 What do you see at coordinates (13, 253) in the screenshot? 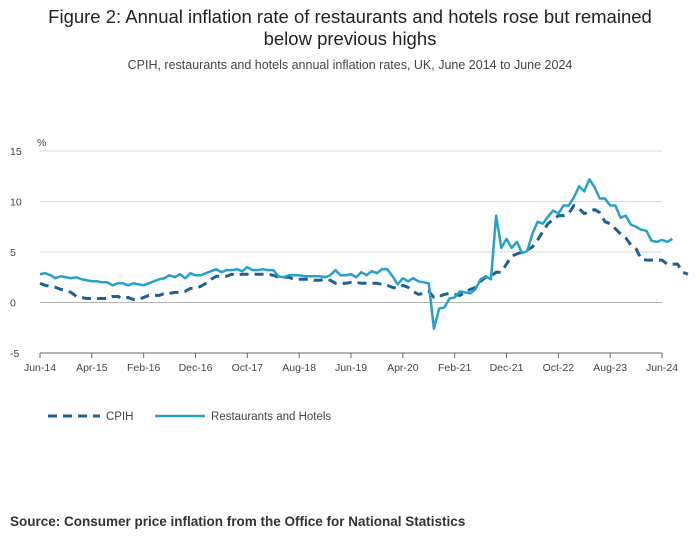
I see `y-tick-label: 5` at bounding box center [13, 253].